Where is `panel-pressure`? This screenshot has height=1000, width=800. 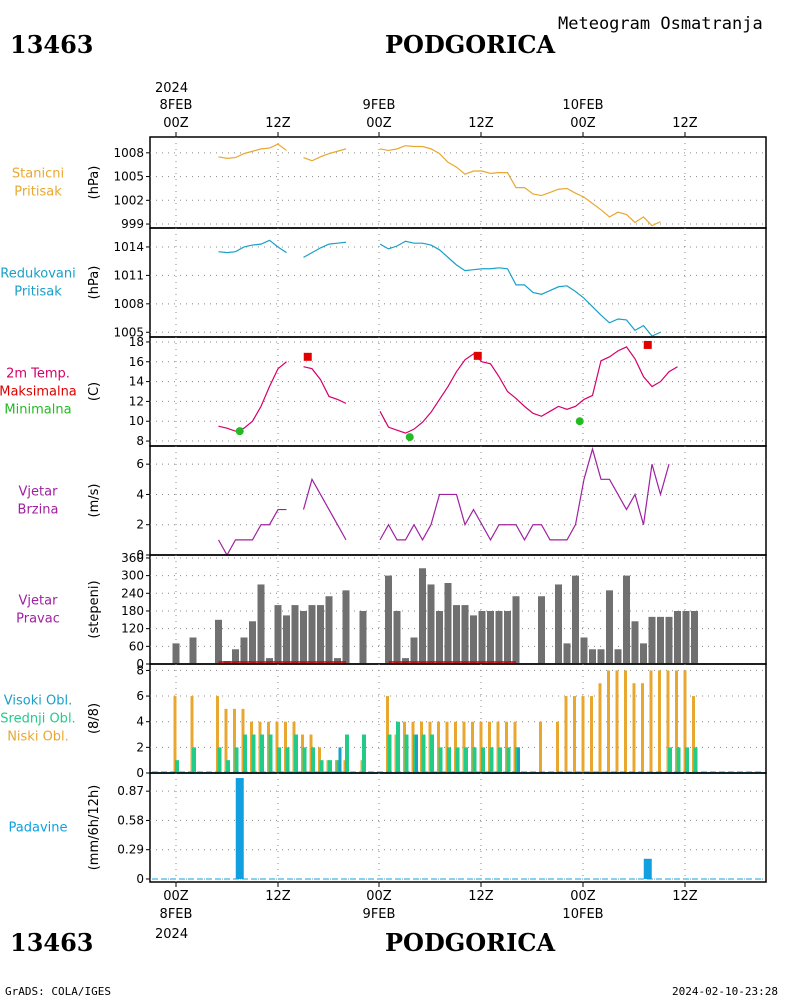 panel-pressure is located at coordinates (456, 182).